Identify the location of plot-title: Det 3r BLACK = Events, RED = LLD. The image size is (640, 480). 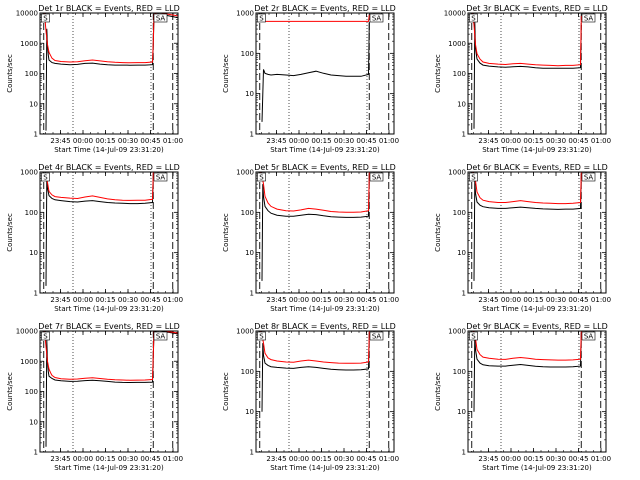
(537, 8).